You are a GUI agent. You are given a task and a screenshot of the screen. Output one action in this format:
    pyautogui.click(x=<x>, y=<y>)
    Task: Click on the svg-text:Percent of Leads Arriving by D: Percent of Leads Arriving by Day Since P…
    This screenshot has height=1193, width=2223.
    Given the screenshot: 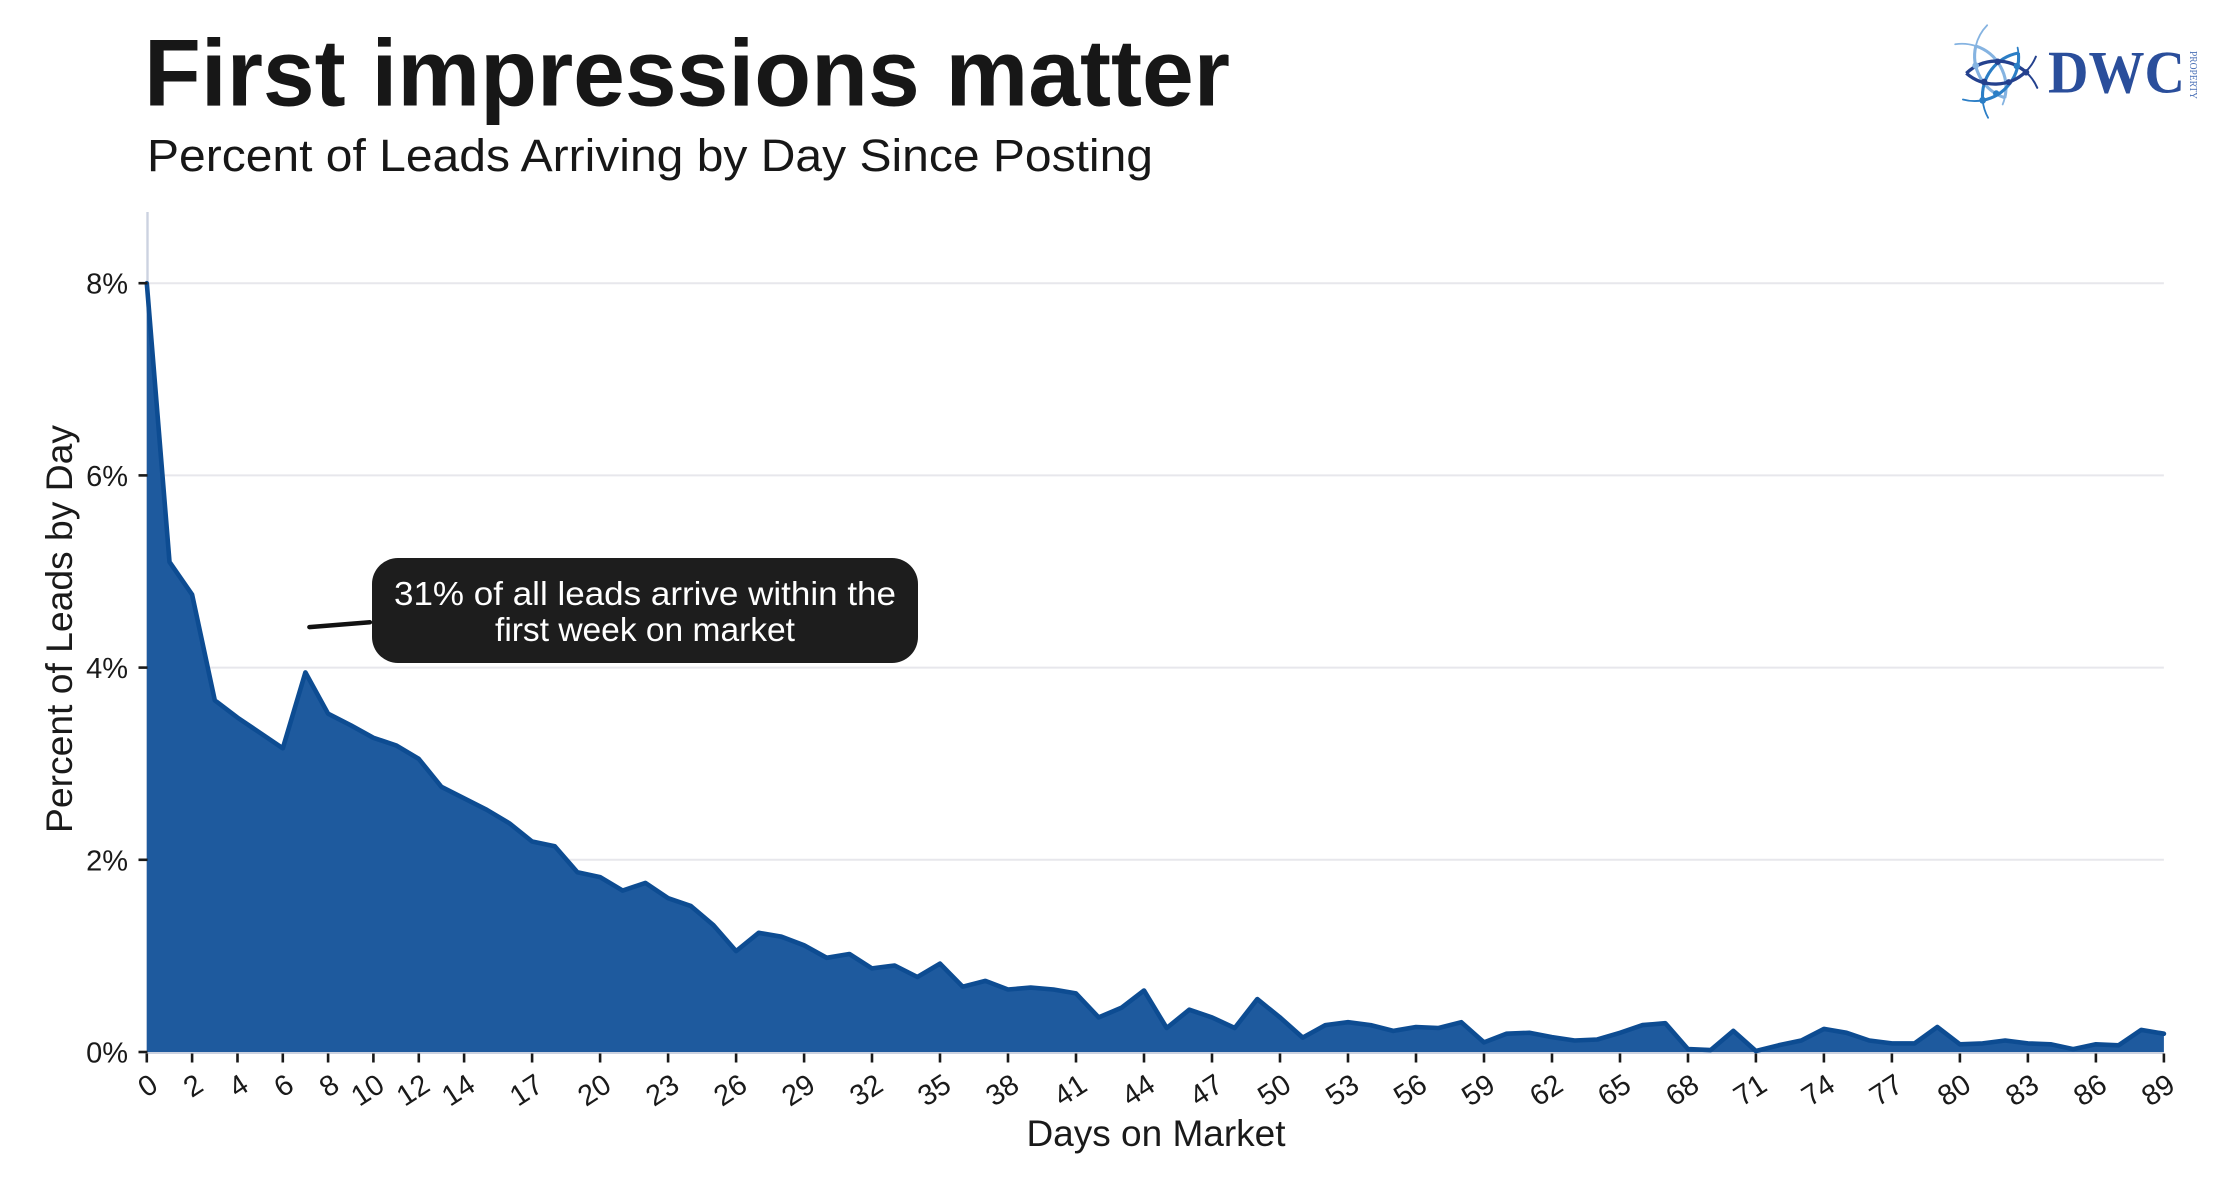 What is the action you would take?
    pyautogui.click(x=650, y=155)
    